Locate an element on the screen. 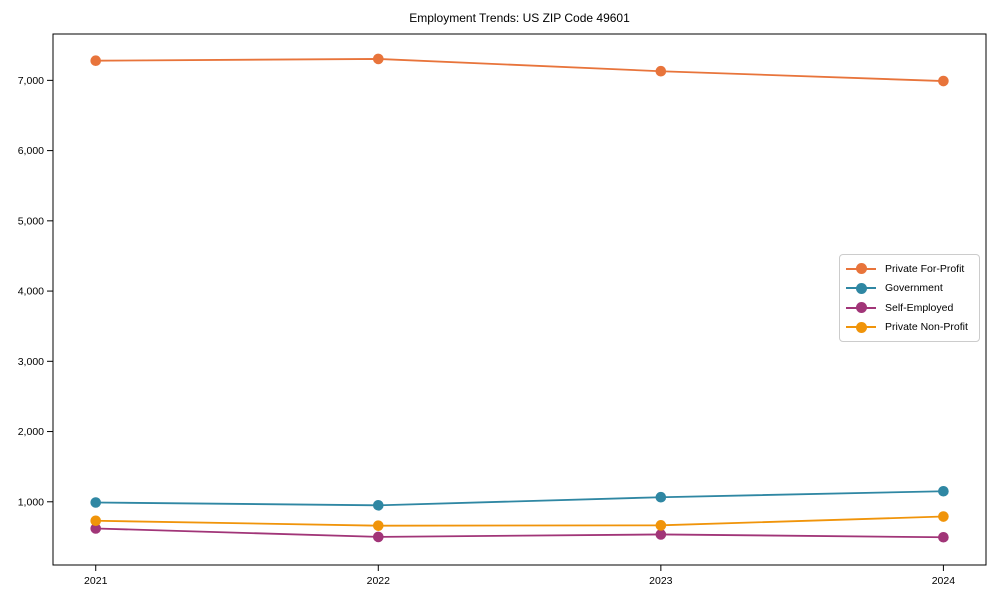 The height and width of the screenshot is (600, 1000). legend-entry-private-for-profit: Private For-Profit is located at coordinates (909, 269).